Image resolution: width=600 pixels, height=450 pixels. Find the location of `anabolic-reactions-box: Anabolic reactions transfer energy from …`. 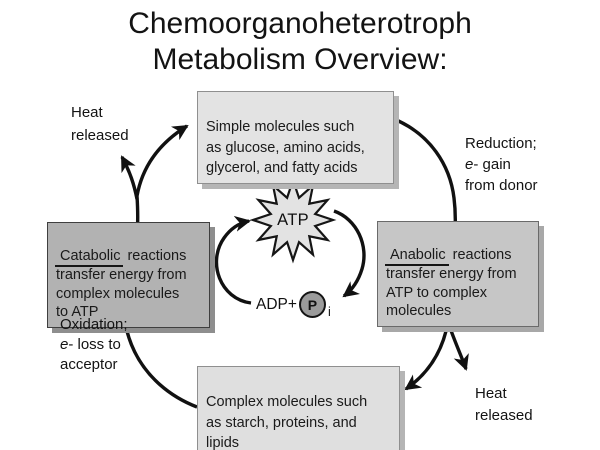

anabolic-reactions-box: Anabolic reactions transfer energy from … is located at coordinates (458, 274).